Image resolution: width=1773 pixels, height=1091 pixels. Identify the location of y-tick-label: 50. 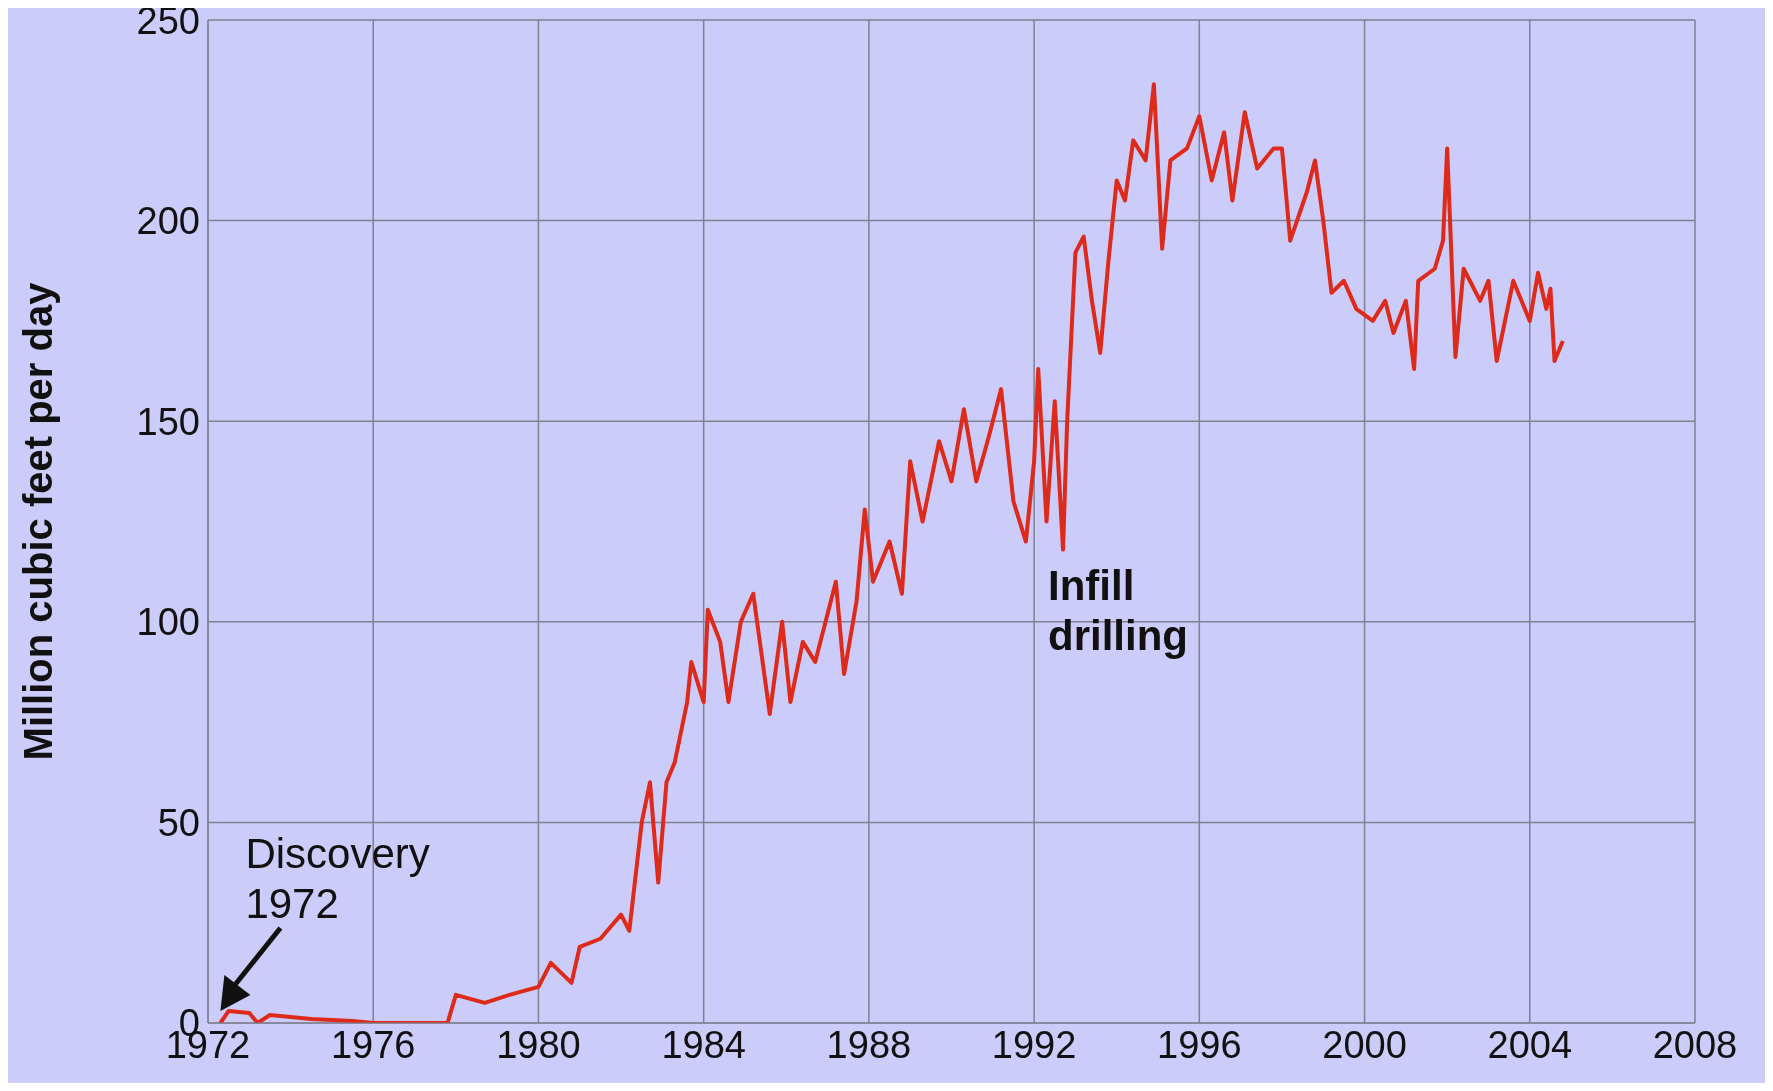
(178, 822).